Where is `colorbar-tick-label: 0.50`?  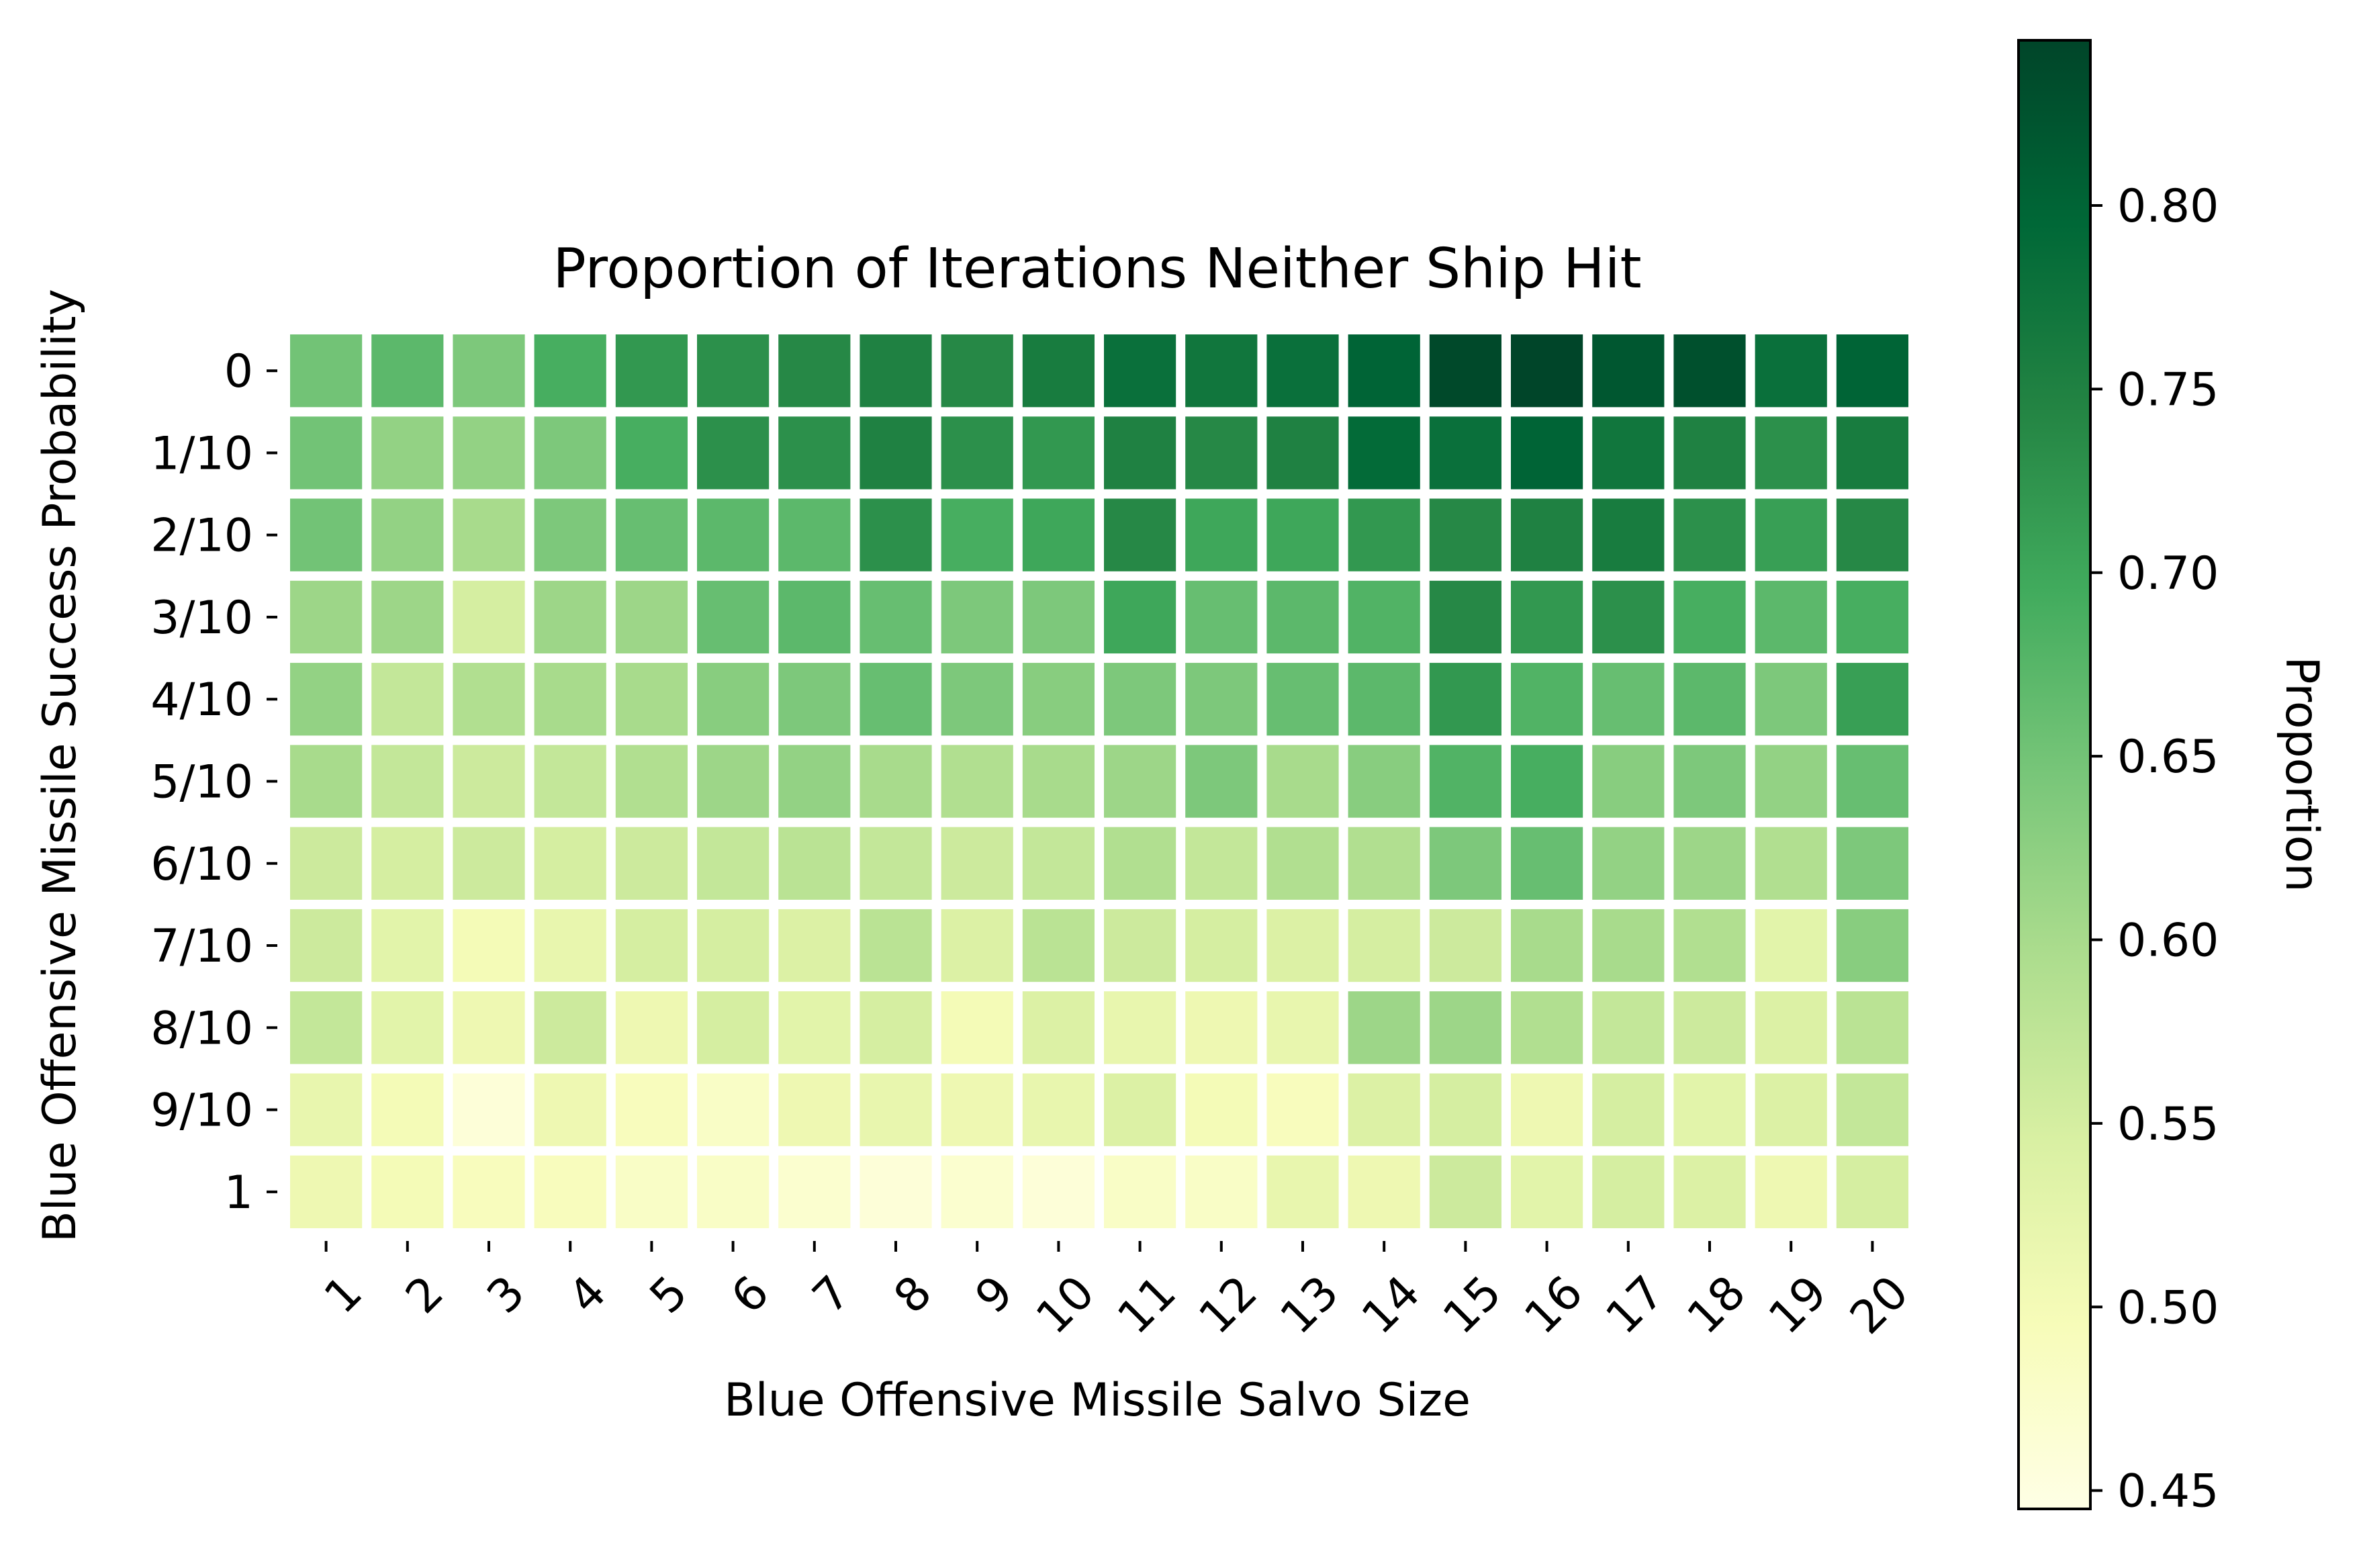
colorbar-tick-label: 0.50 is located at coordinates (2168, 1307).